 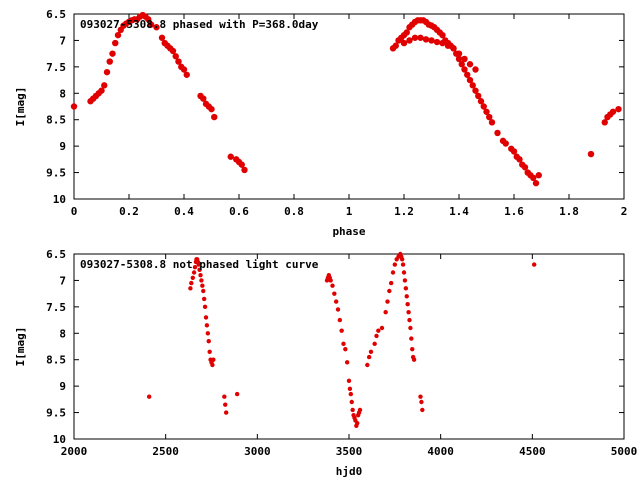 What do you see at coordinates (62, 146) in the screenshot?
I see `y-tick-label: 9` at bounding box center [62, 146].